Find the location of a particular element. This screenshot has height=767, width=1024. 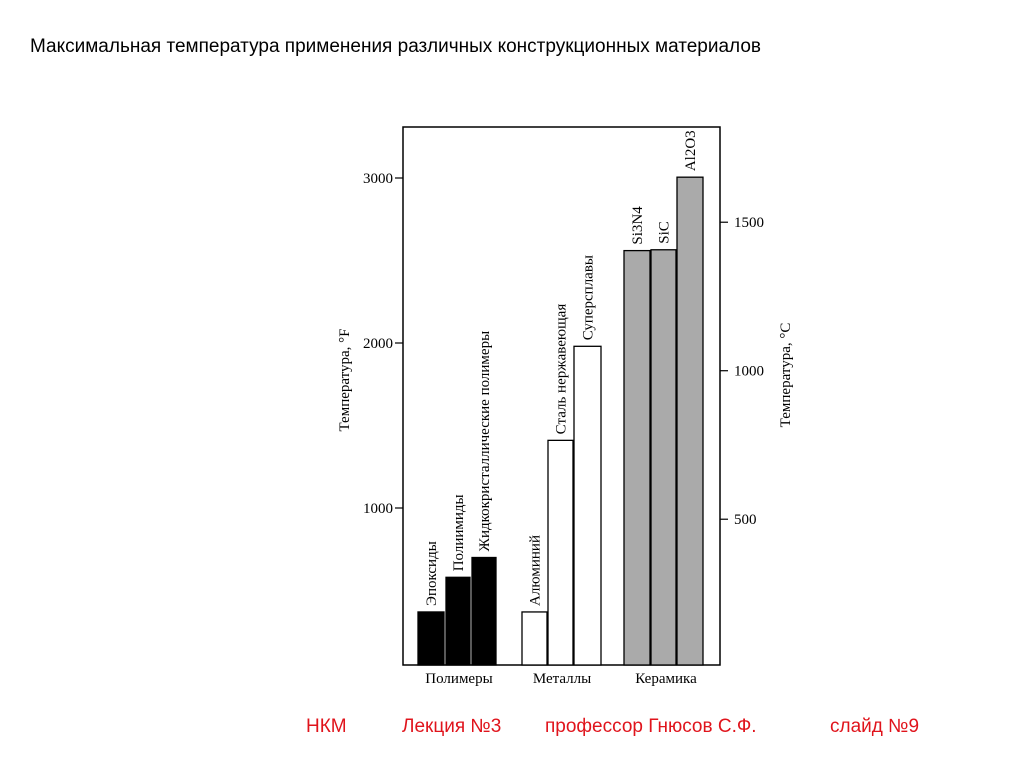

bar-label: Сталь нержавеющая is located at coordinates (562, 369).